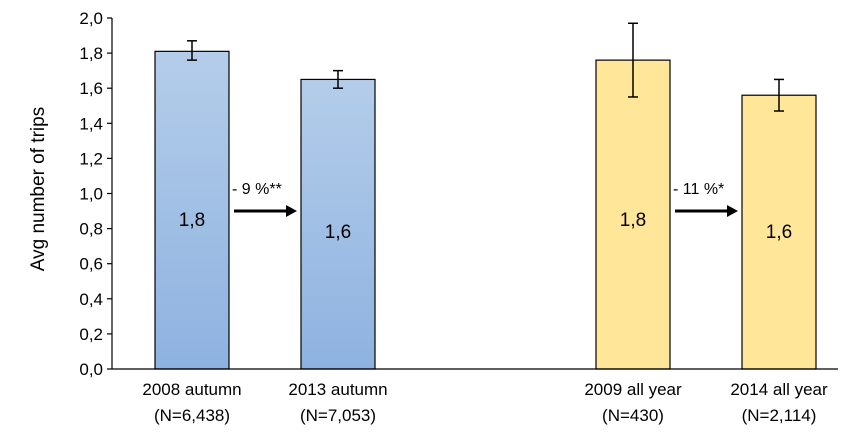 The image size is (842, 437). What do you see at coordinates (633, 389) in the screenshot?
I see `x-tick-label: 2009 all year` at bounding box center [633, 389].